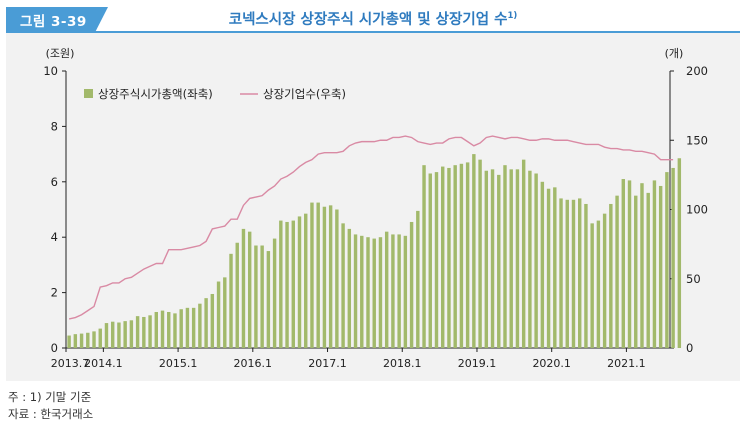  I want to click on right-axis-tick-label: 200, so click(697, 71).